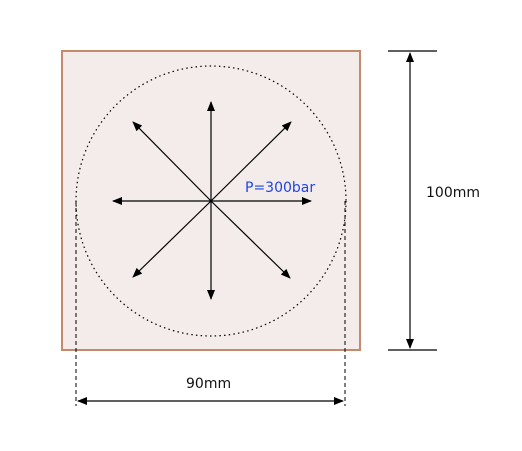 The width and height of the screenshot is (522, 451). Describe the element at coordinates (453, 193) in the screenshot. I see `height-dimension-label: 100mm` at that location.